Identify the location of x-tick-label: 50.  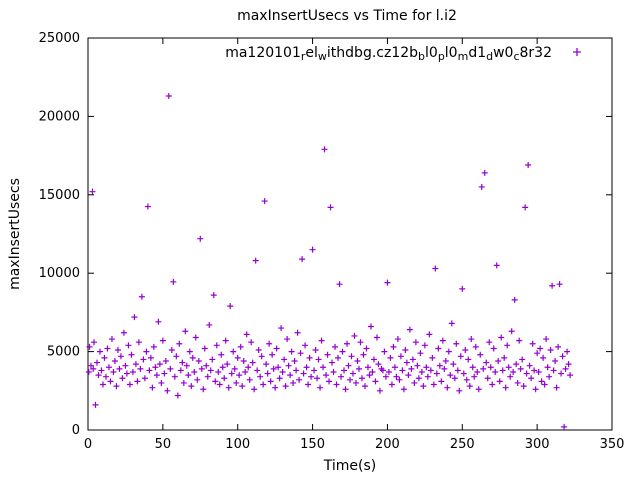
(163, 444).